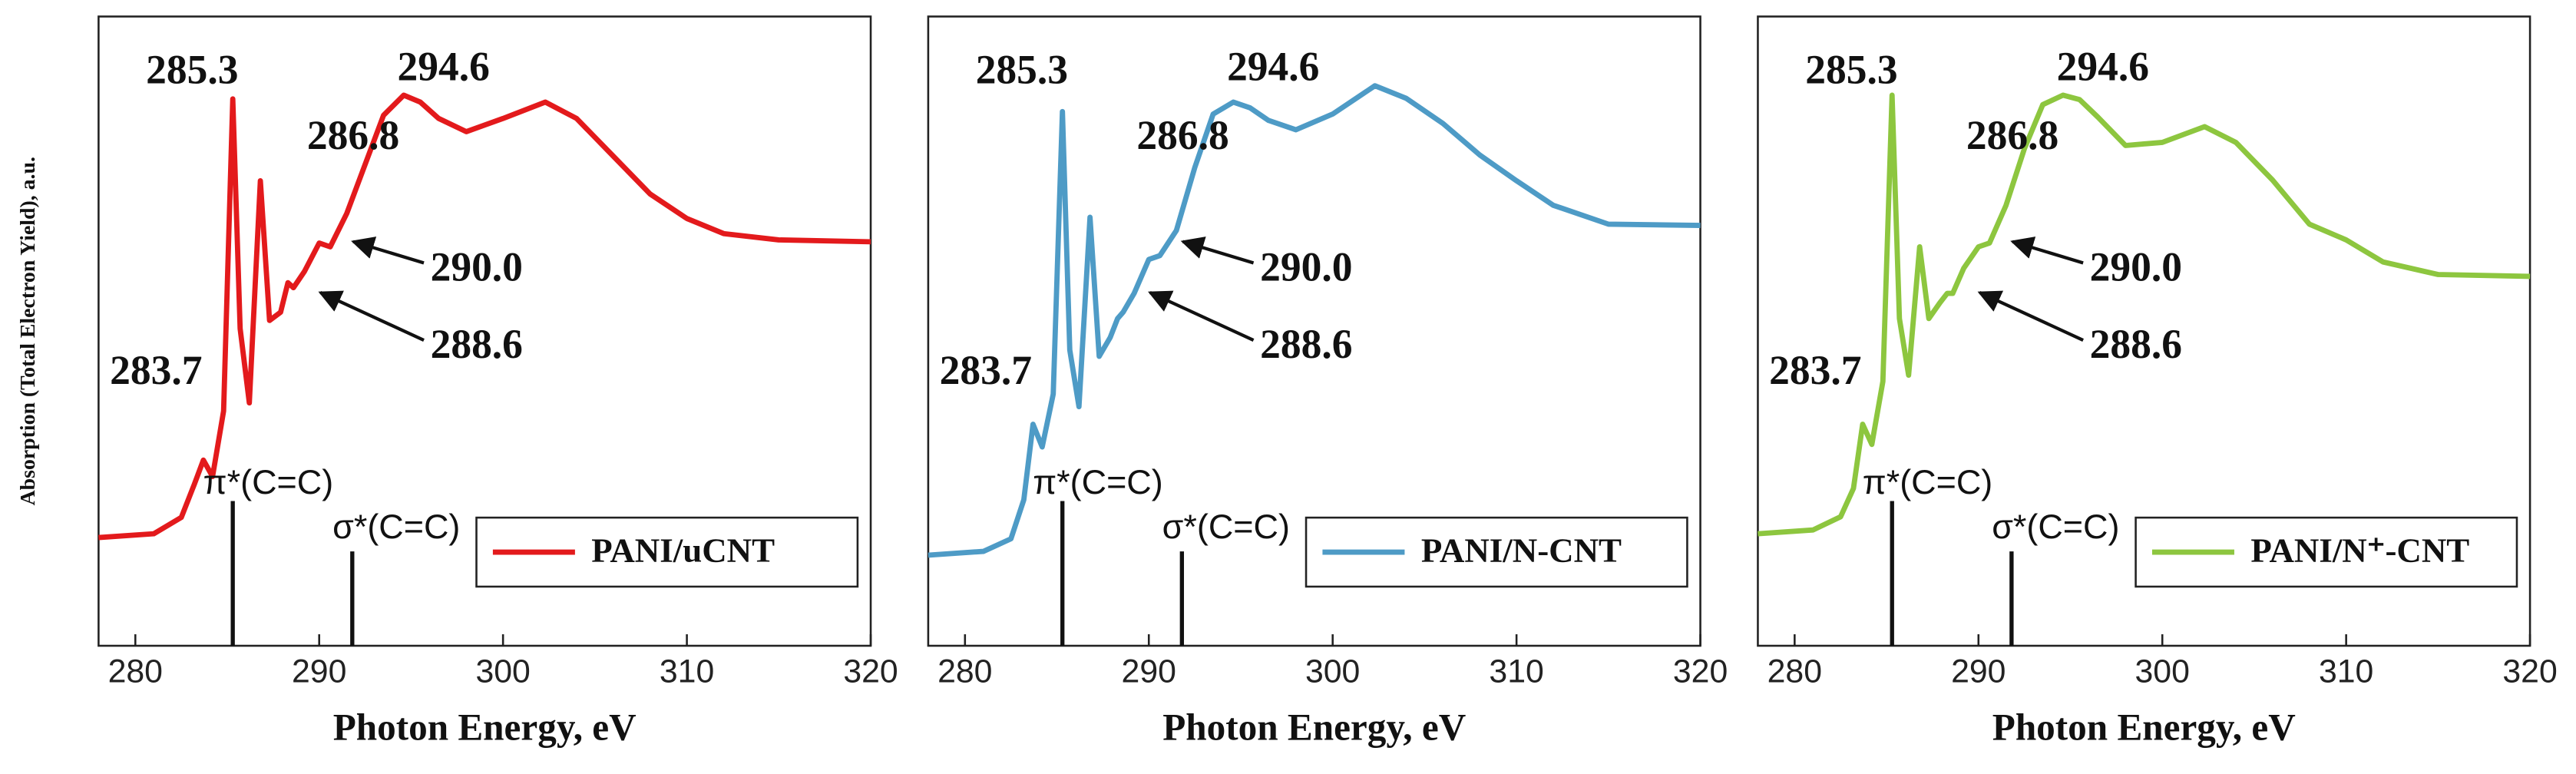 This screenshot has width=2576, height=774. Describe the element at coordinates (28, 331) in the screenshot. I see `y-axis-label: Absorption (Total Electron Yield), a.u.` at that location.